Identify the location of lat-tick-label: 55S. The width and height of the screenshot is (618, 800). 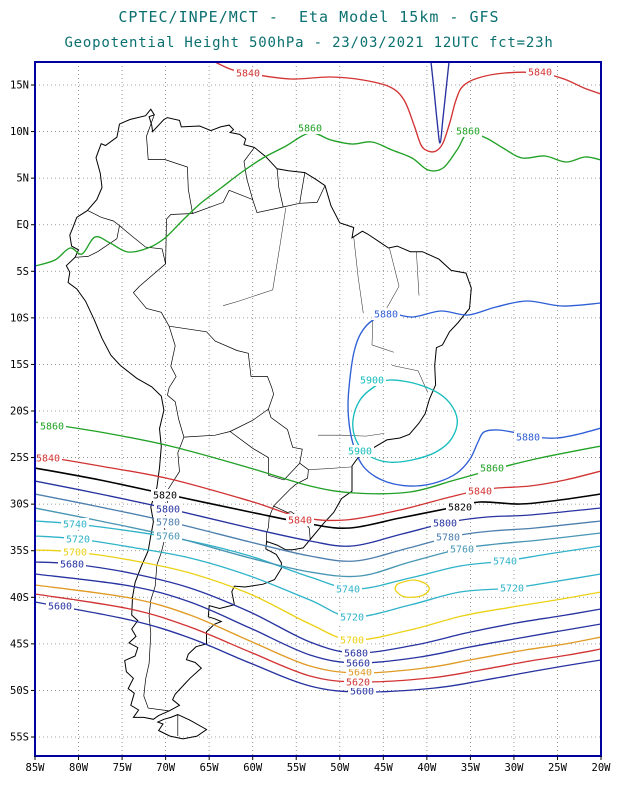
(19, 737).